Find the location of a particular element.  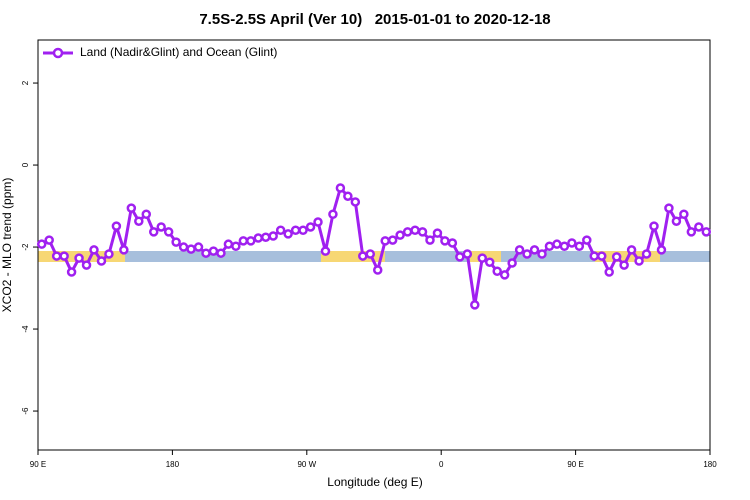

legend-label: Land (Nadir&Glint) and Ocean (Glint) is located at coordinates (178, 52).